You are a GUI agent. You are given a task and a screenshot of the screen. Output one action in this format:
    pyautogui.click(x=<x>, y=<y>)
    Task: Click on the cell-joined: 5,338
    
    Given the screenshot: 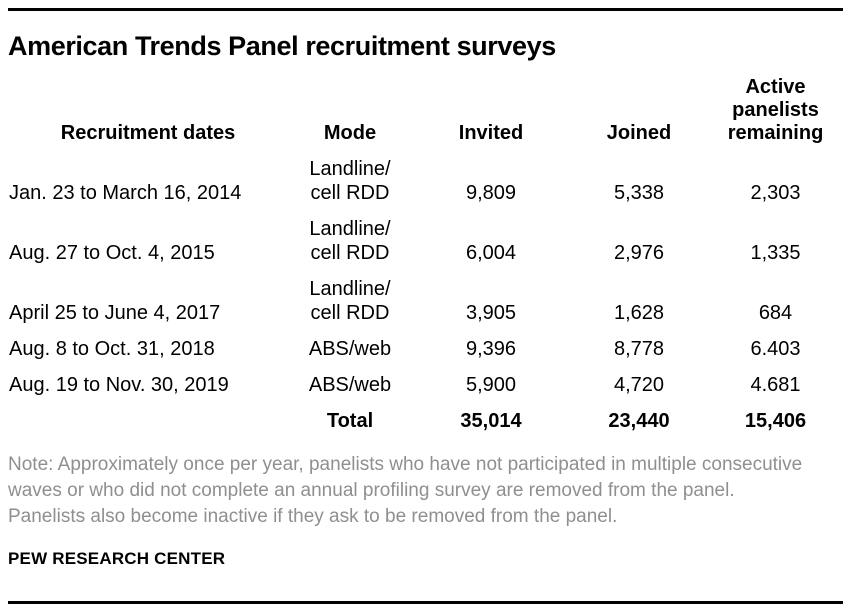 What is the action you would take?
    pyautogui.click(x=639, y=193)
    